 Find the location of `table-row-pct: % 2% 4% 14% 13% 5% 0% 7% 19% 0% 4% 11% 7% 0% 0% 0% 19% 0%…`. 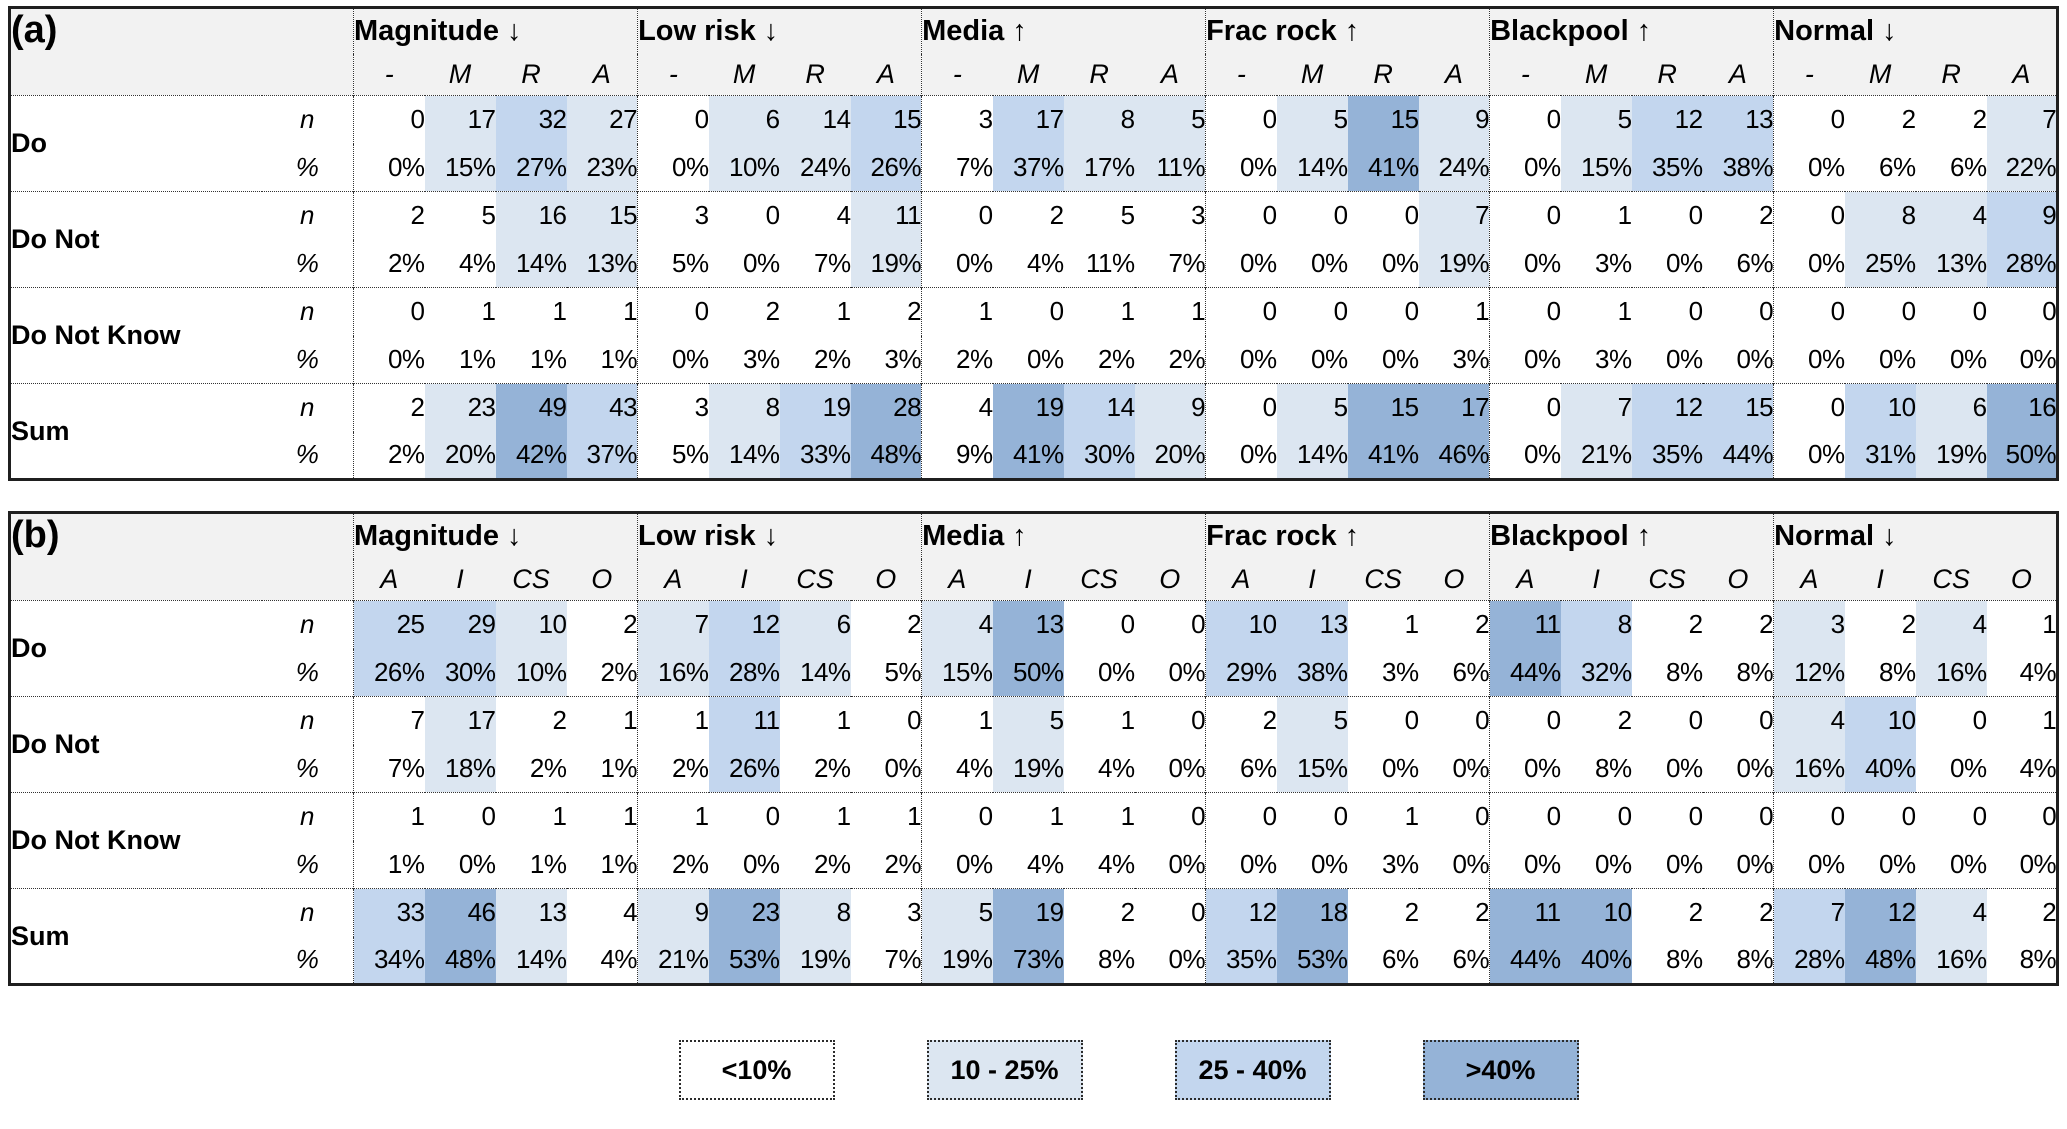

table-row-pct: % 2% 4% 14% 13% 5% 0% 7% 19% 0% 4% 11% 7% 0% 0% 0% 19% 0%… is located at coordinates (1034, 263).